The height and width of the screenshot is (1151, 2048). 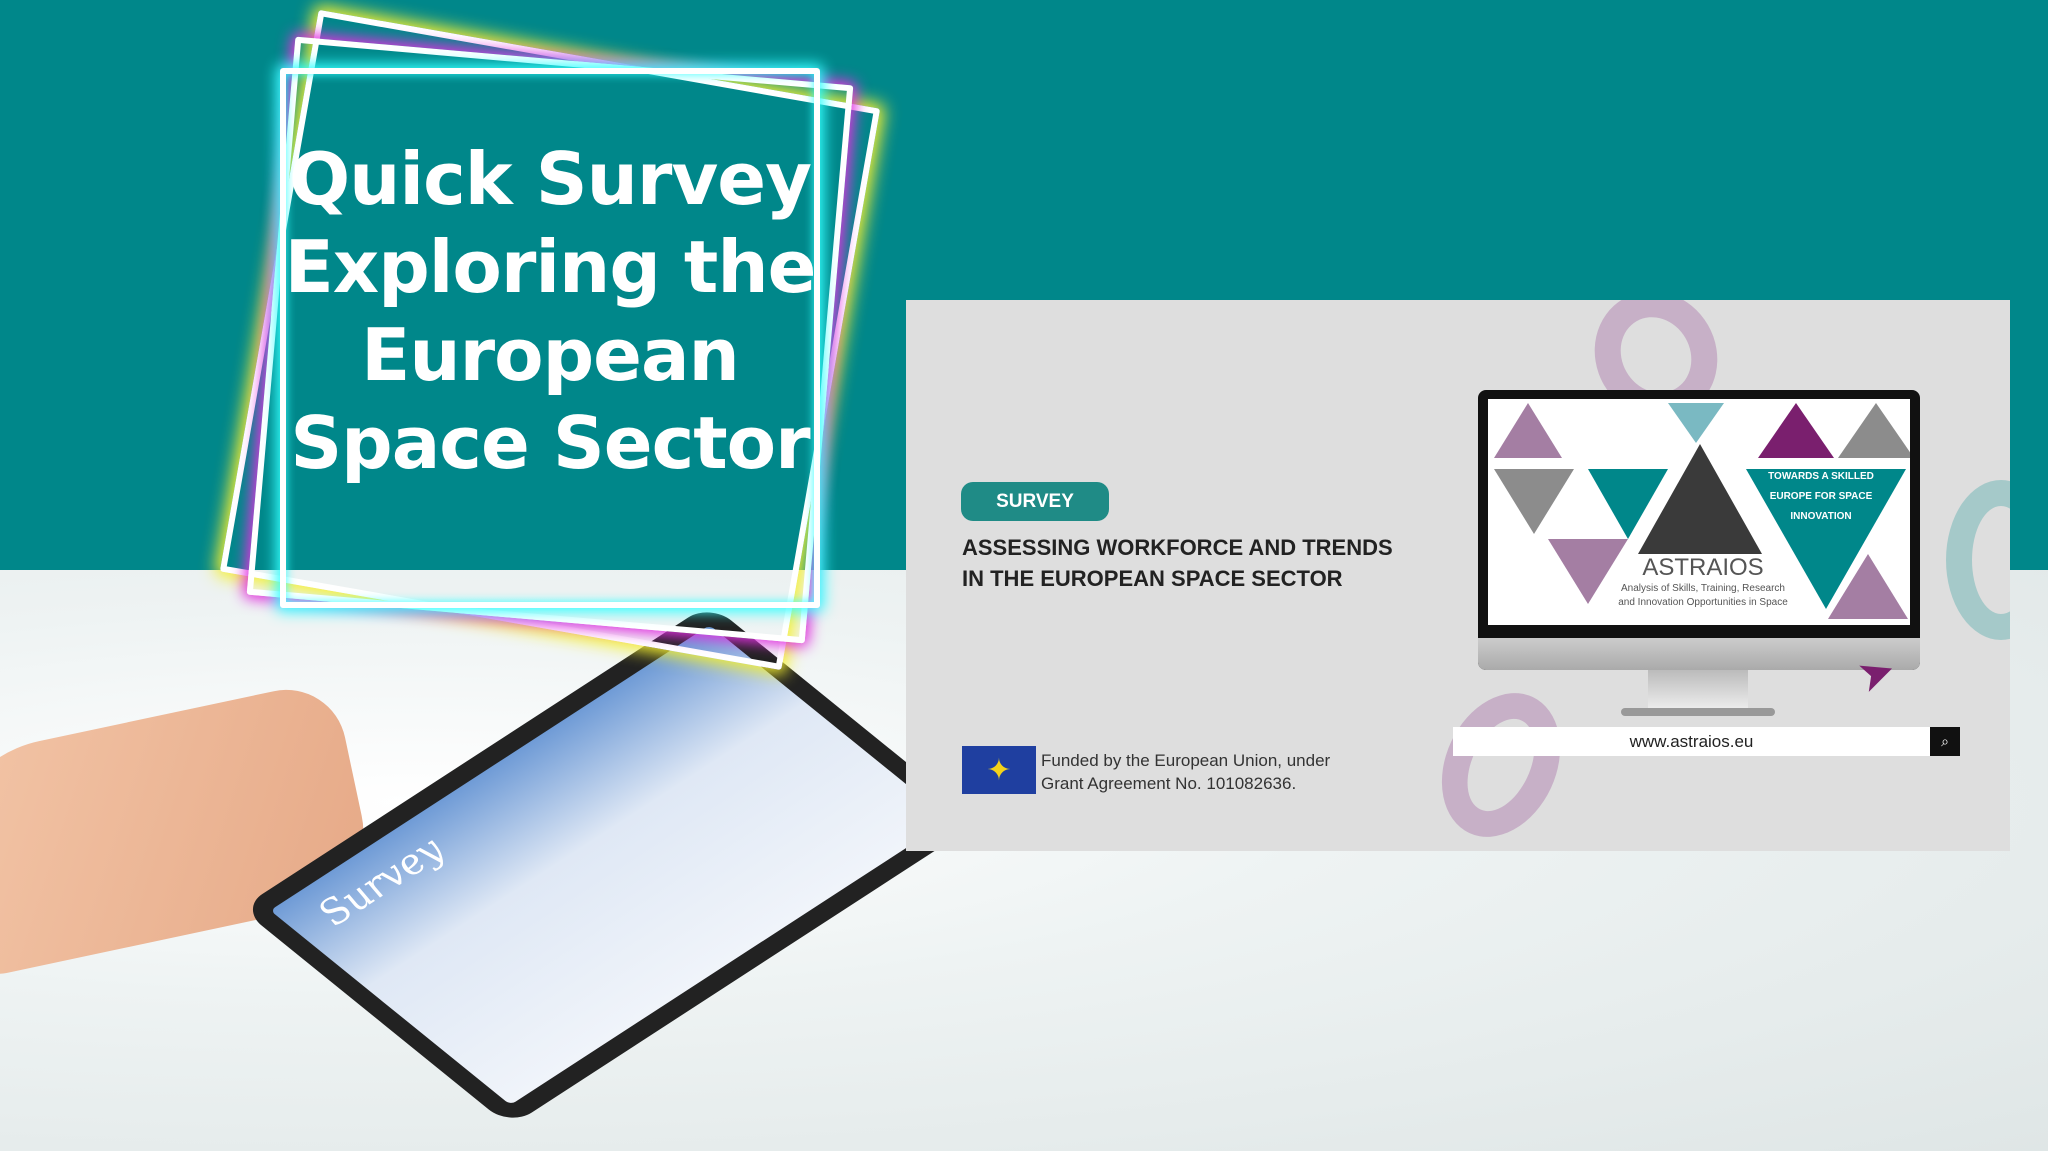 I want to click on title-line: Space Sector, so click(x=550, y=443).